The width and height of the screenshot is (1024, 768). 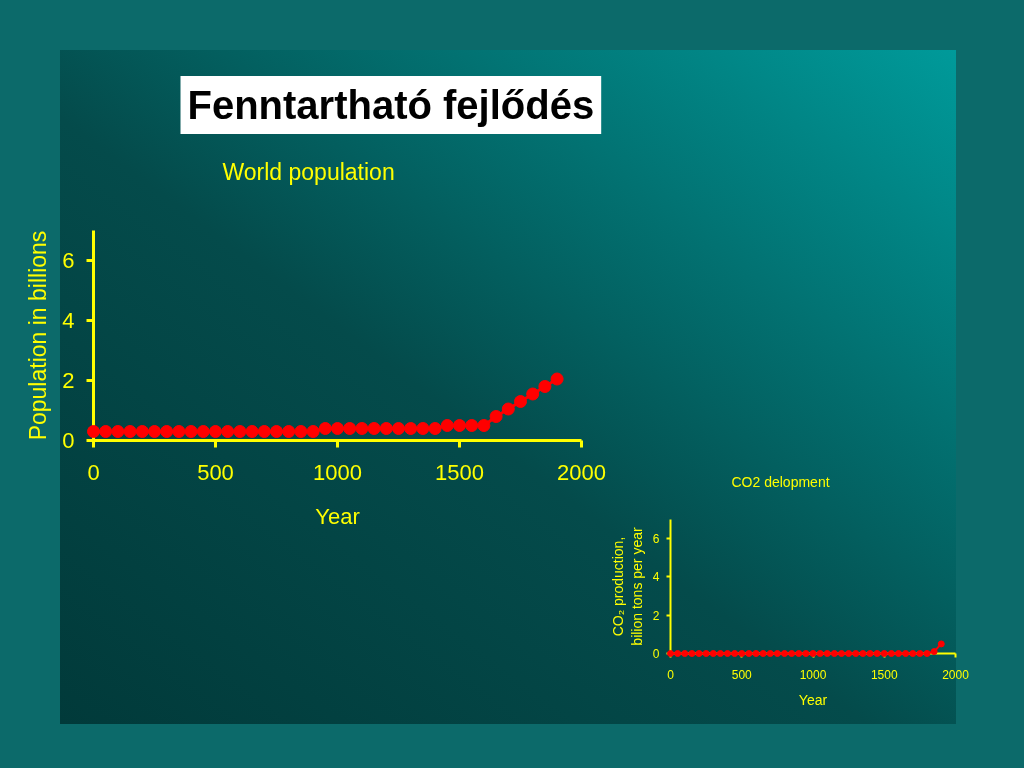 I want to click on chart-title: CO2 delopment, so click(x=780, y=481).